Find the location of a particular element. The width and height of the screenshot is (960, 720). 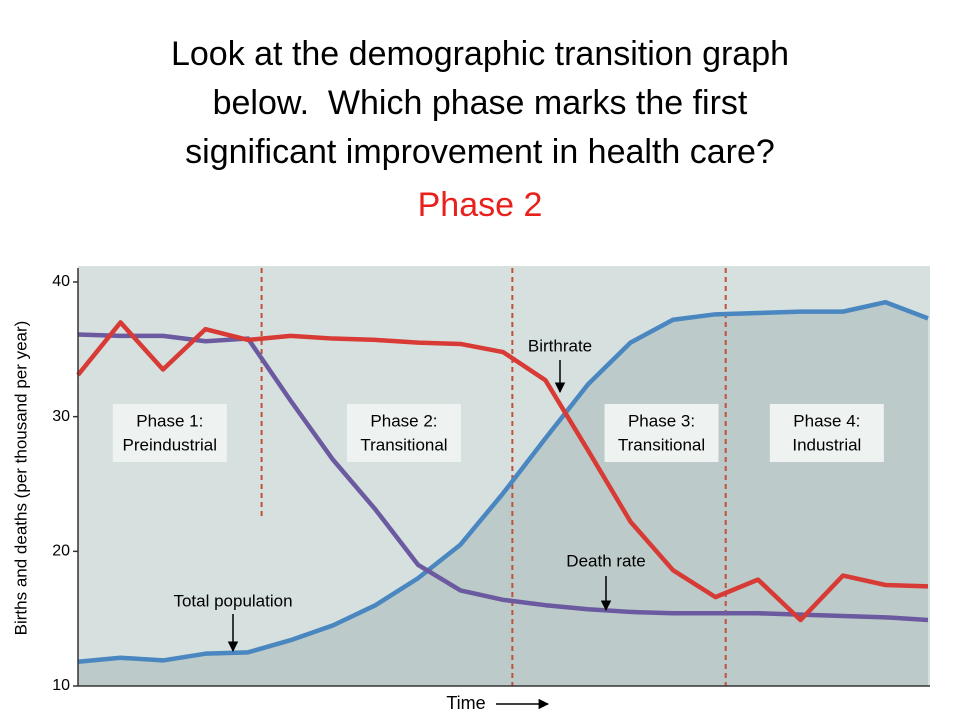

question-line: below. Which phase marks the first is located at coordinates (480, 103).